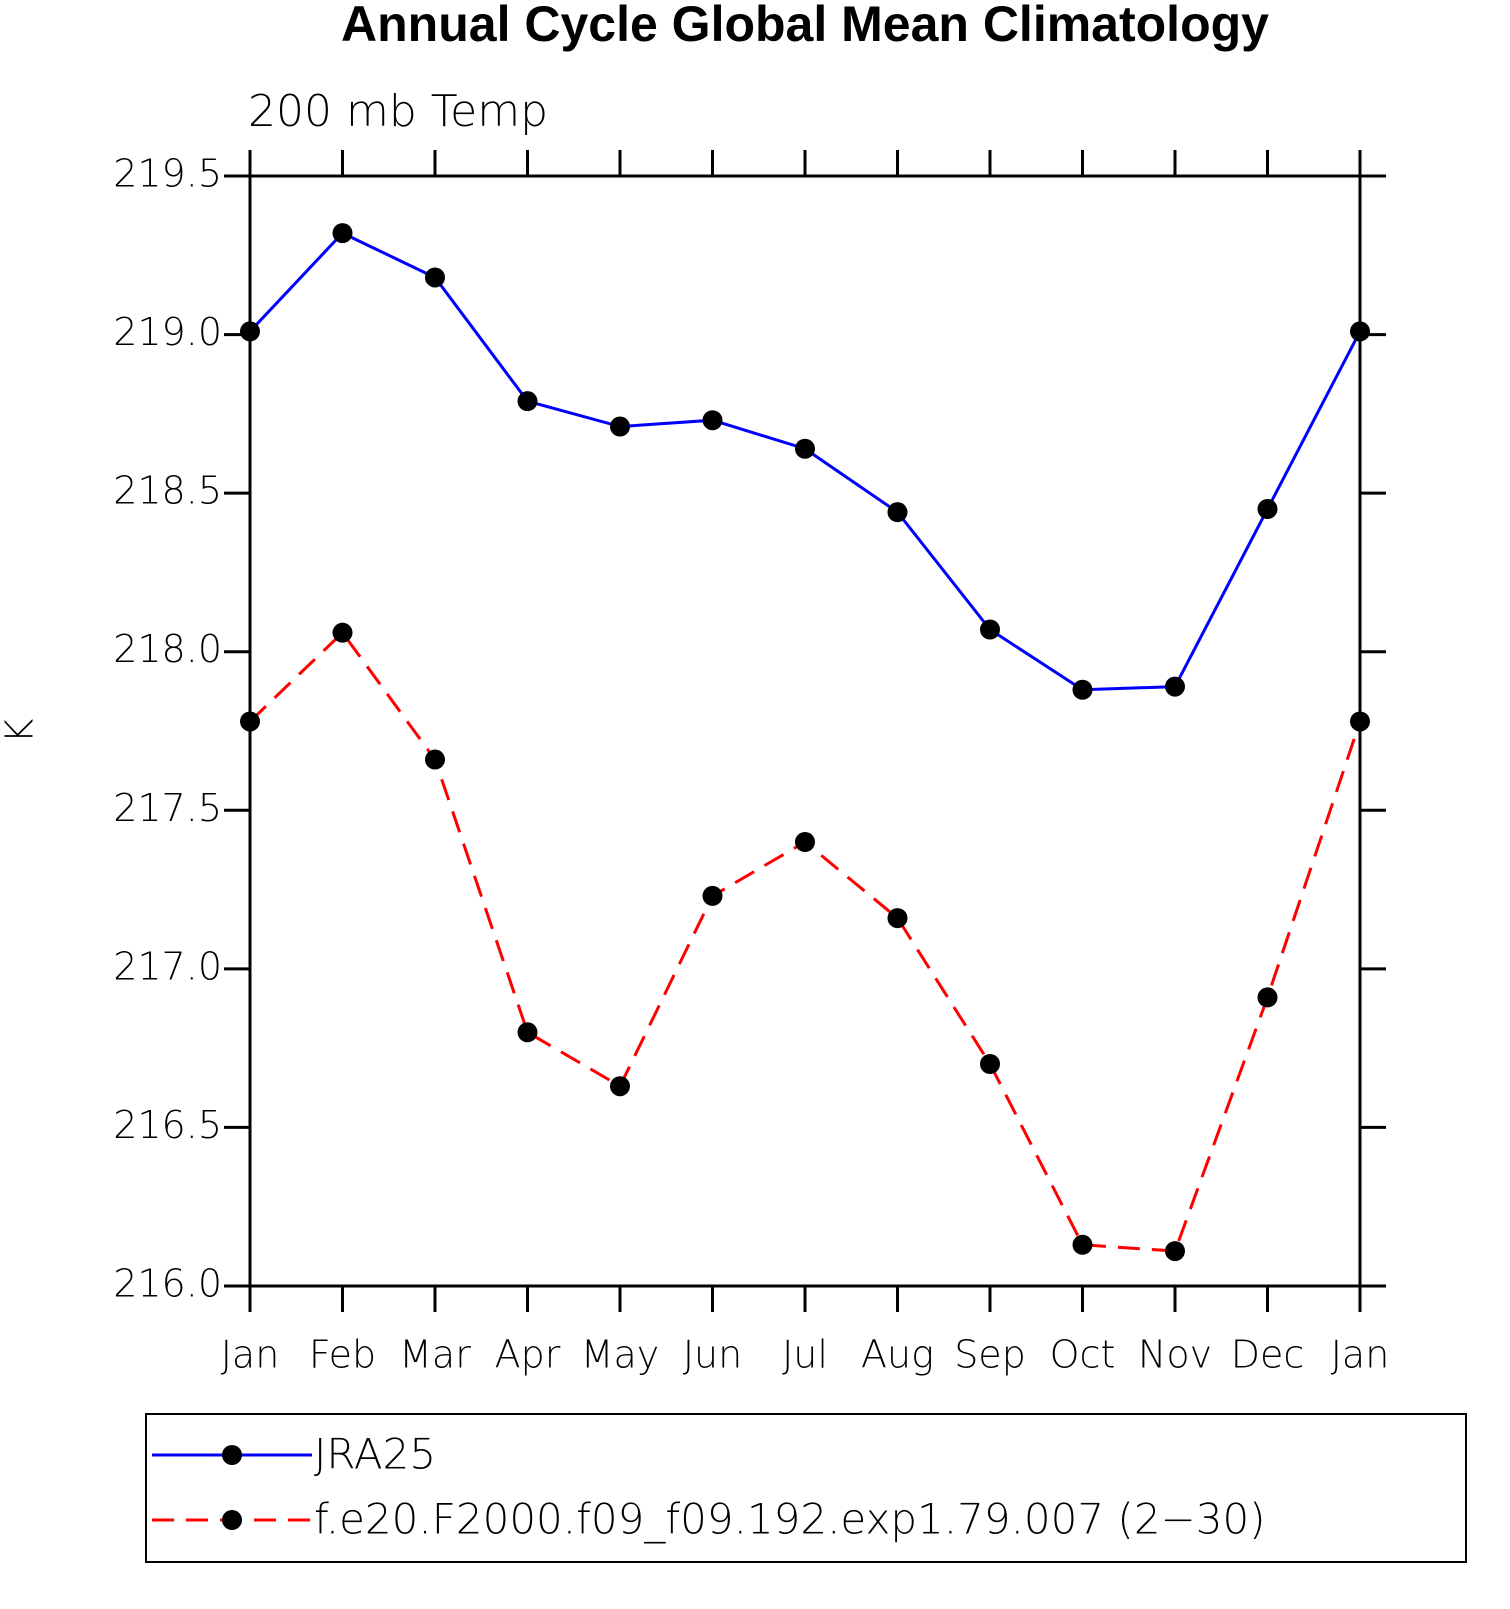  Describe the element at coordinates (712, 1355) in the screenshot. I see `x-tick-label: Jun` at that location.